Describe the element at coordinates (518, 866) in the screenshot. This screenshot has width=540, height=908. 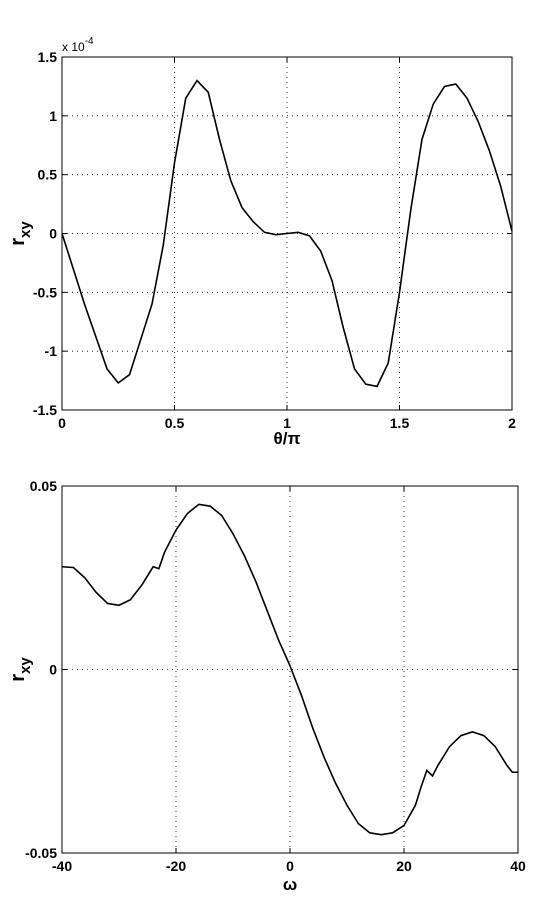
I see `x-tick-label: 40` at that location.